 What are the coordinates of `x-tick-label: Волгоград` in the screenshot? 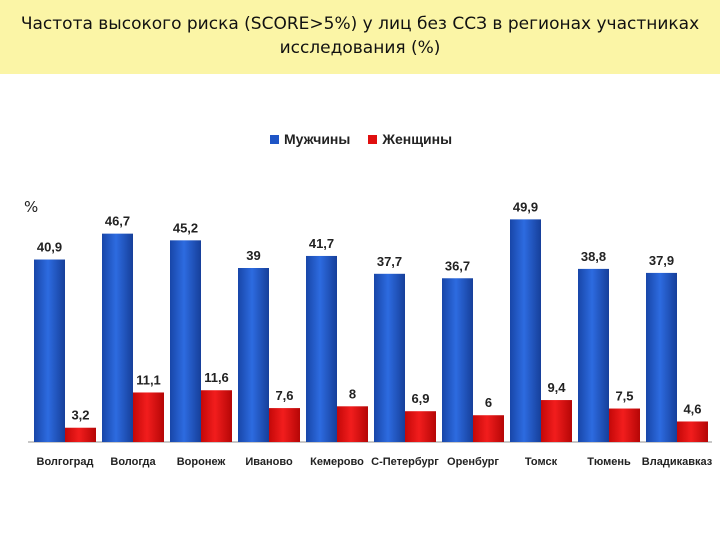 It's located at (65, 462).